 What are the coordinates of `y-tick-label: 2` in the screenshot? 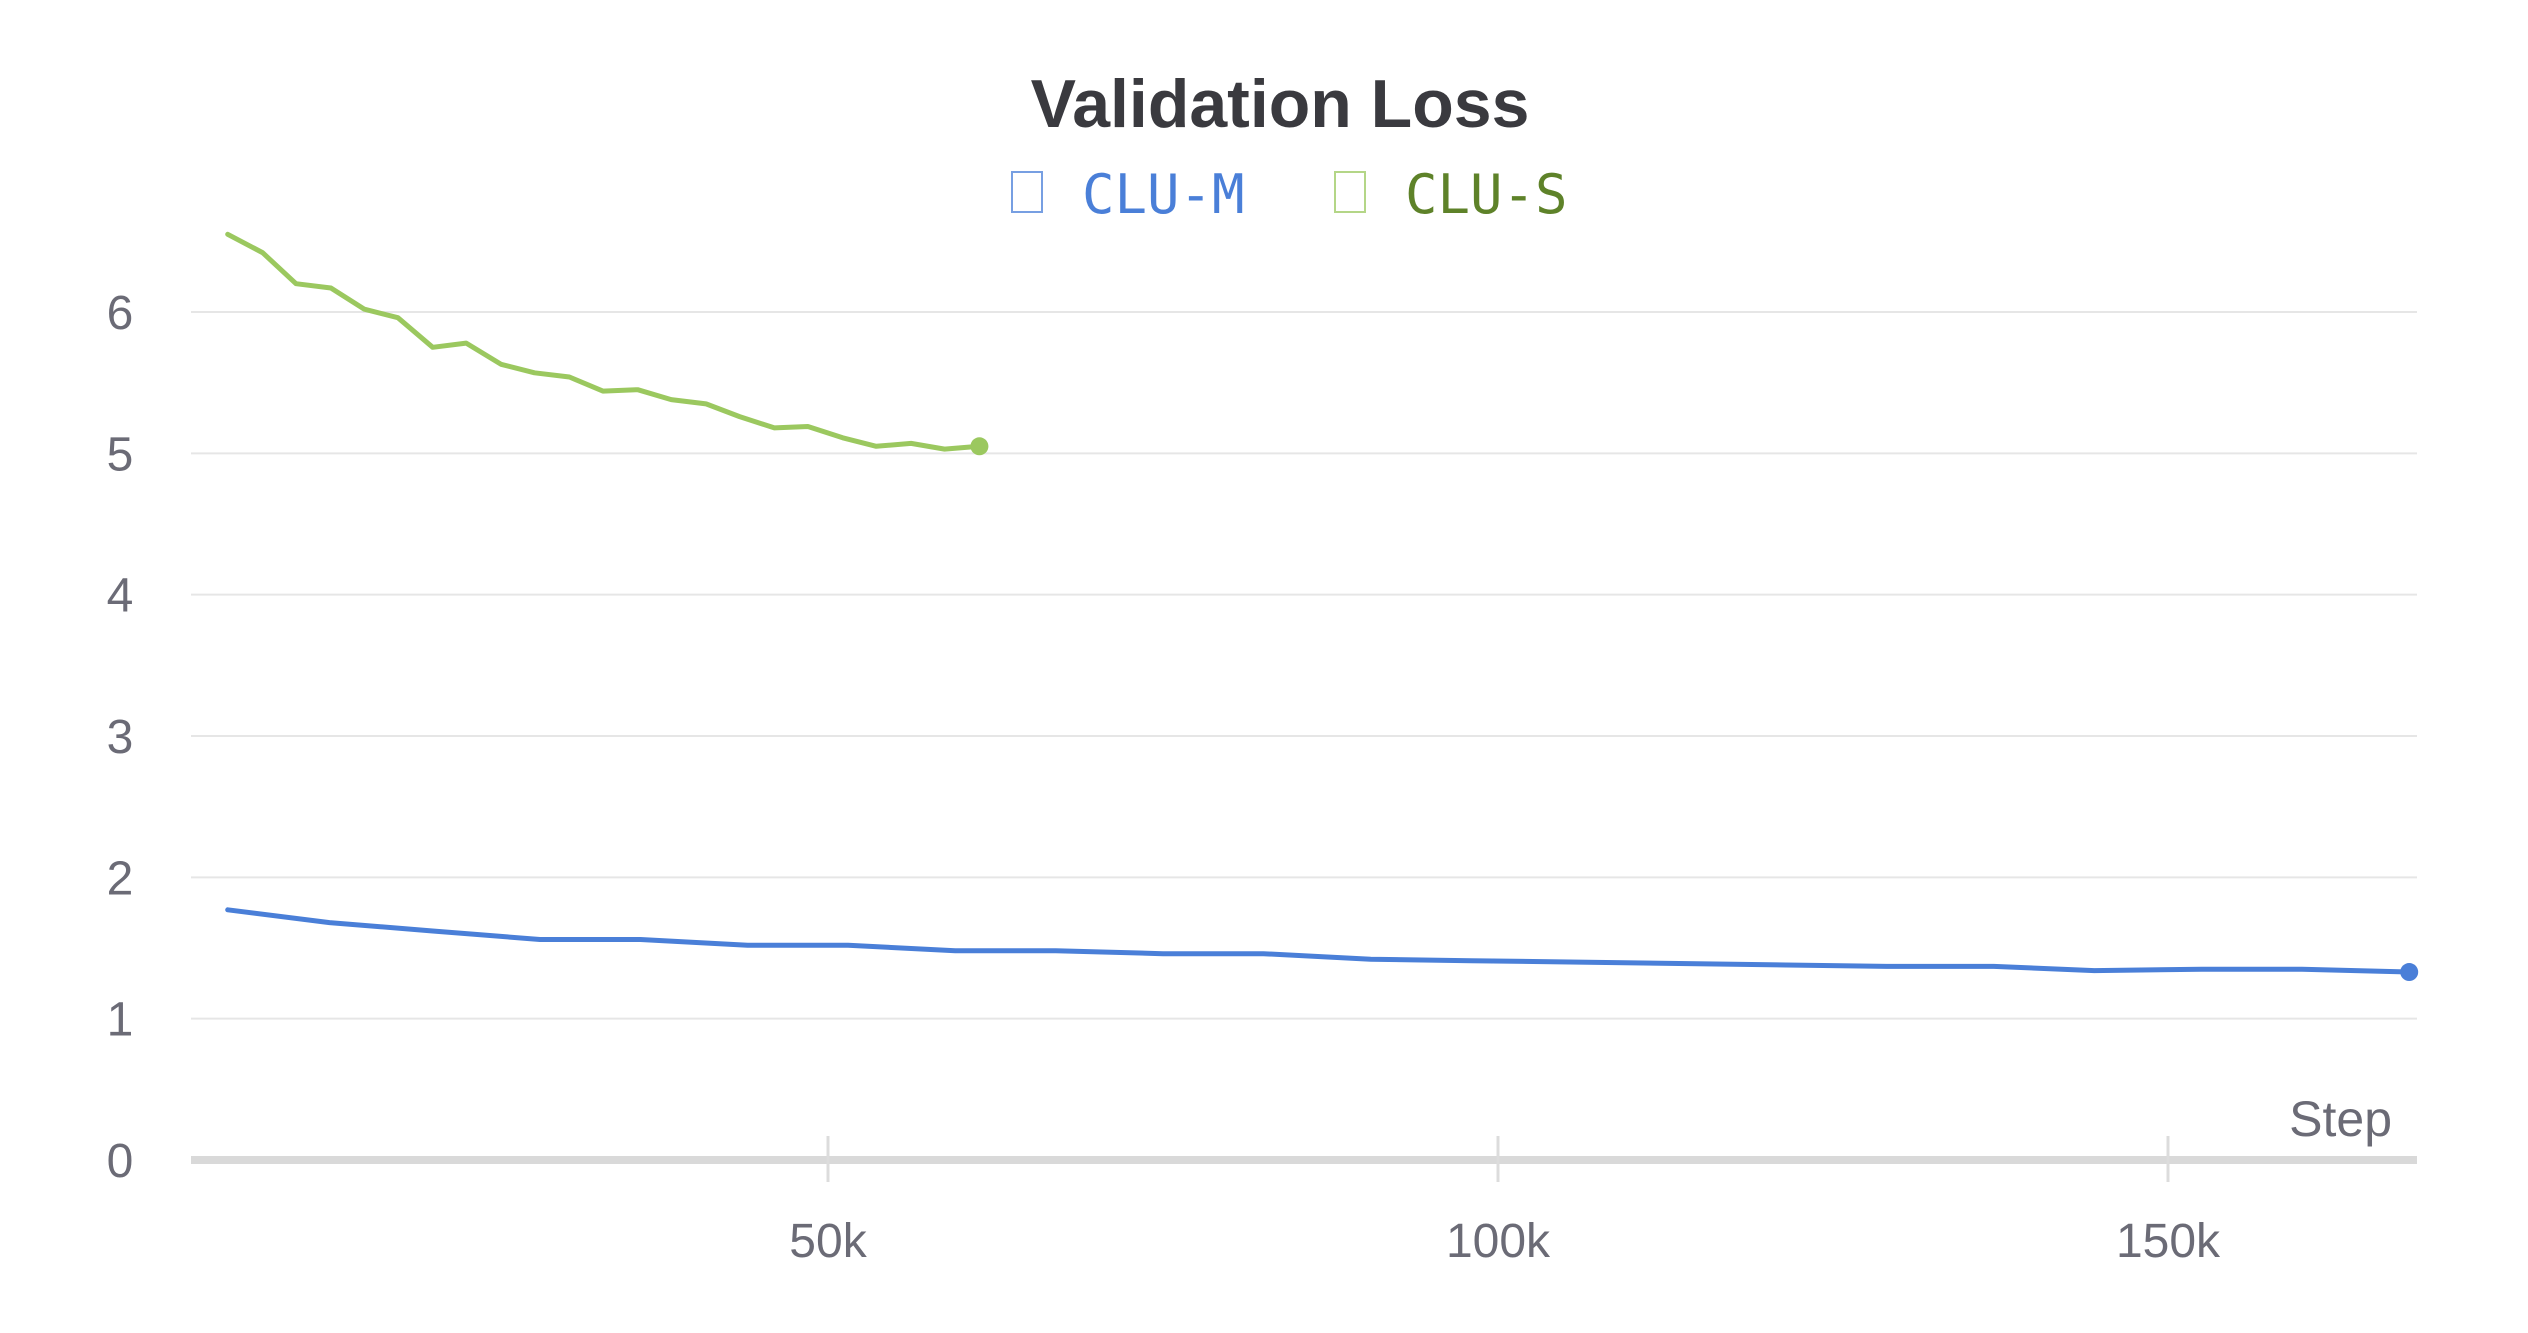 It's located at (120, 878).